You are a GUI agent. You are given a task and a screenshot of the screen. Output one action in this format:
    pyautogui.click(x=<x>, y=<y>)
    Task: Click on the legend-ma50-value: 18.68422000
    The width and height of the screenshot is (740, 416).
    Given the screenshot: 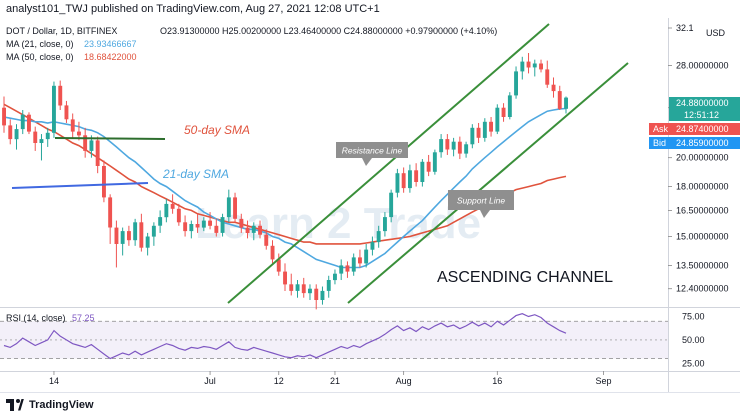 What is the action you would take?
    pyautogui.click(x=110, y=57)
    